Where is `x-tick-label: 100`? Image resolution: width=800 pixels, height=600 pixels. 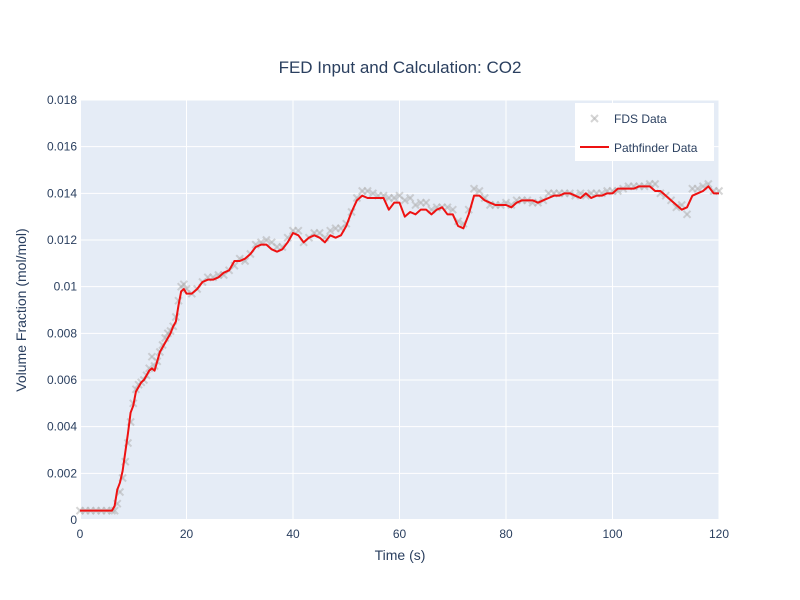
x-tick-label: 100 is located at coordinates (612, 534).